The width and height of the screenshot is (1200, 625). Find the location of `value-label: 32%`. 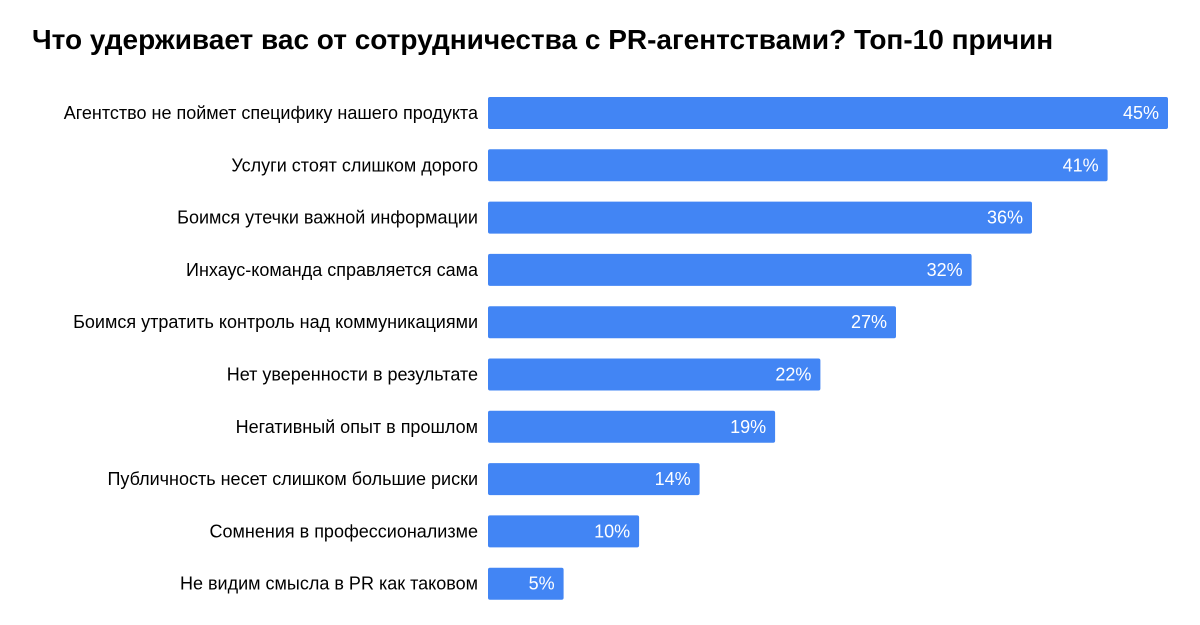

value-label: 32% is located at coordinates (945, 270).